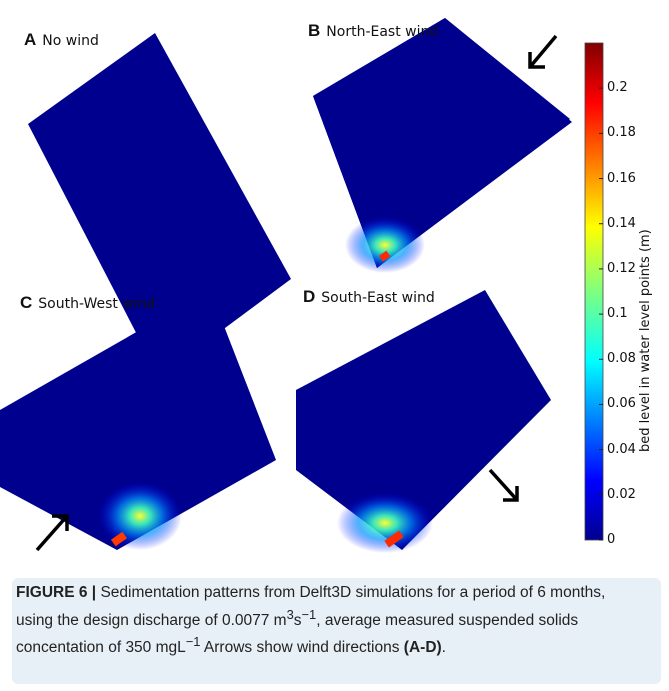  What do you see at coordinates (385, 256) in the screenshot?
I see `panel-b-deposit` at bounding box center [385, 256].